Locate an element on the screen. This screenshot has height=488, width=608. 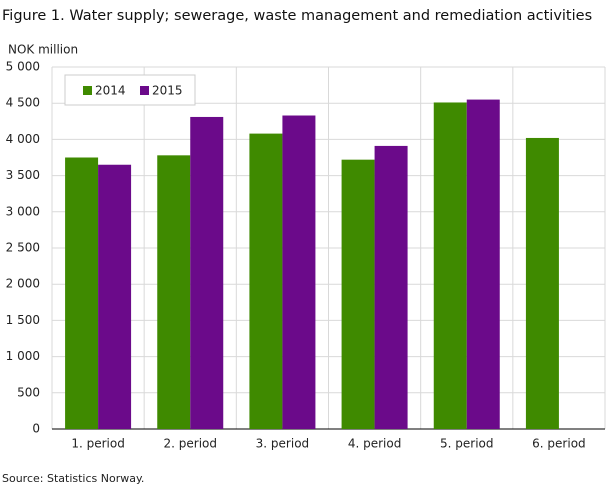
y-tick-label: 1 500 is located at coordinates (23, 320).